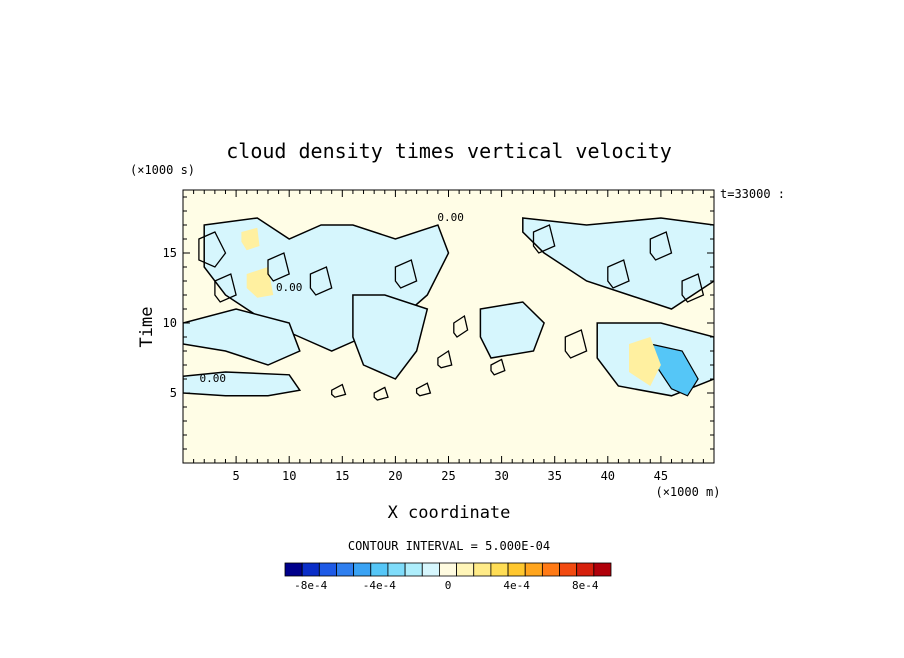 This screenshot has width=904, height=658. Describe the element at coordinates (608, 476) in the screenshot. I see `x-tick-label: 40` at that location.